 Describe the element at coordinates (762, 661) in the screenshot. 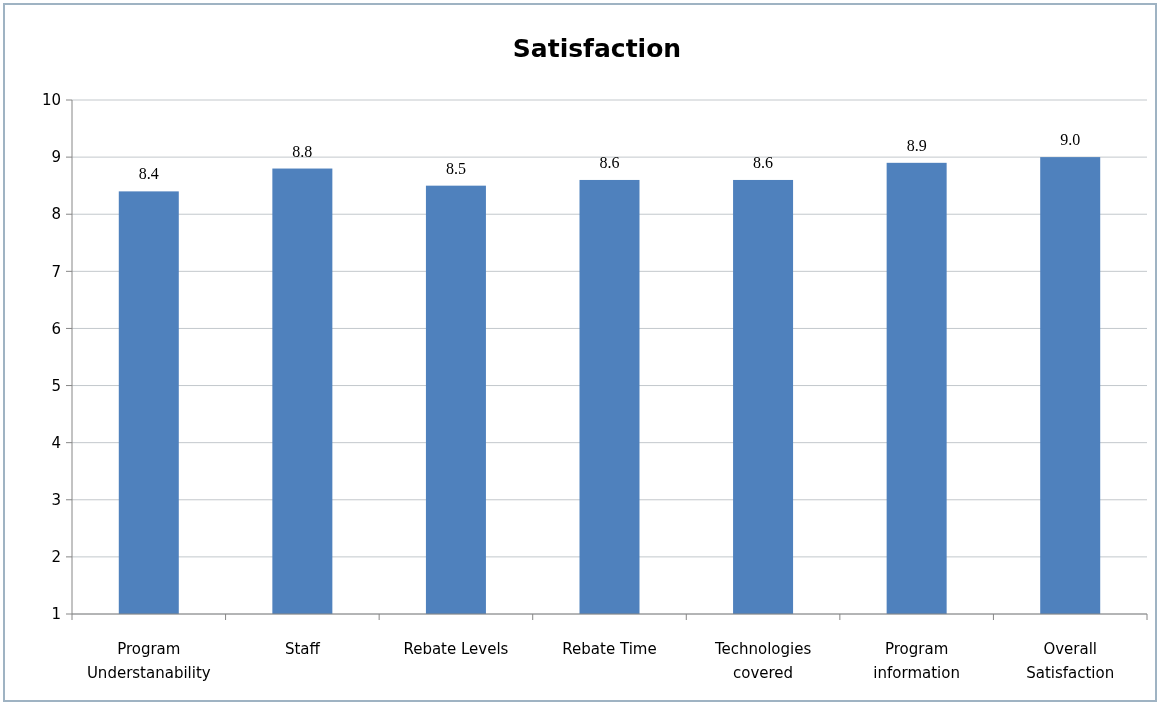

I see `x-tick-label: Technologies covered` at that location.